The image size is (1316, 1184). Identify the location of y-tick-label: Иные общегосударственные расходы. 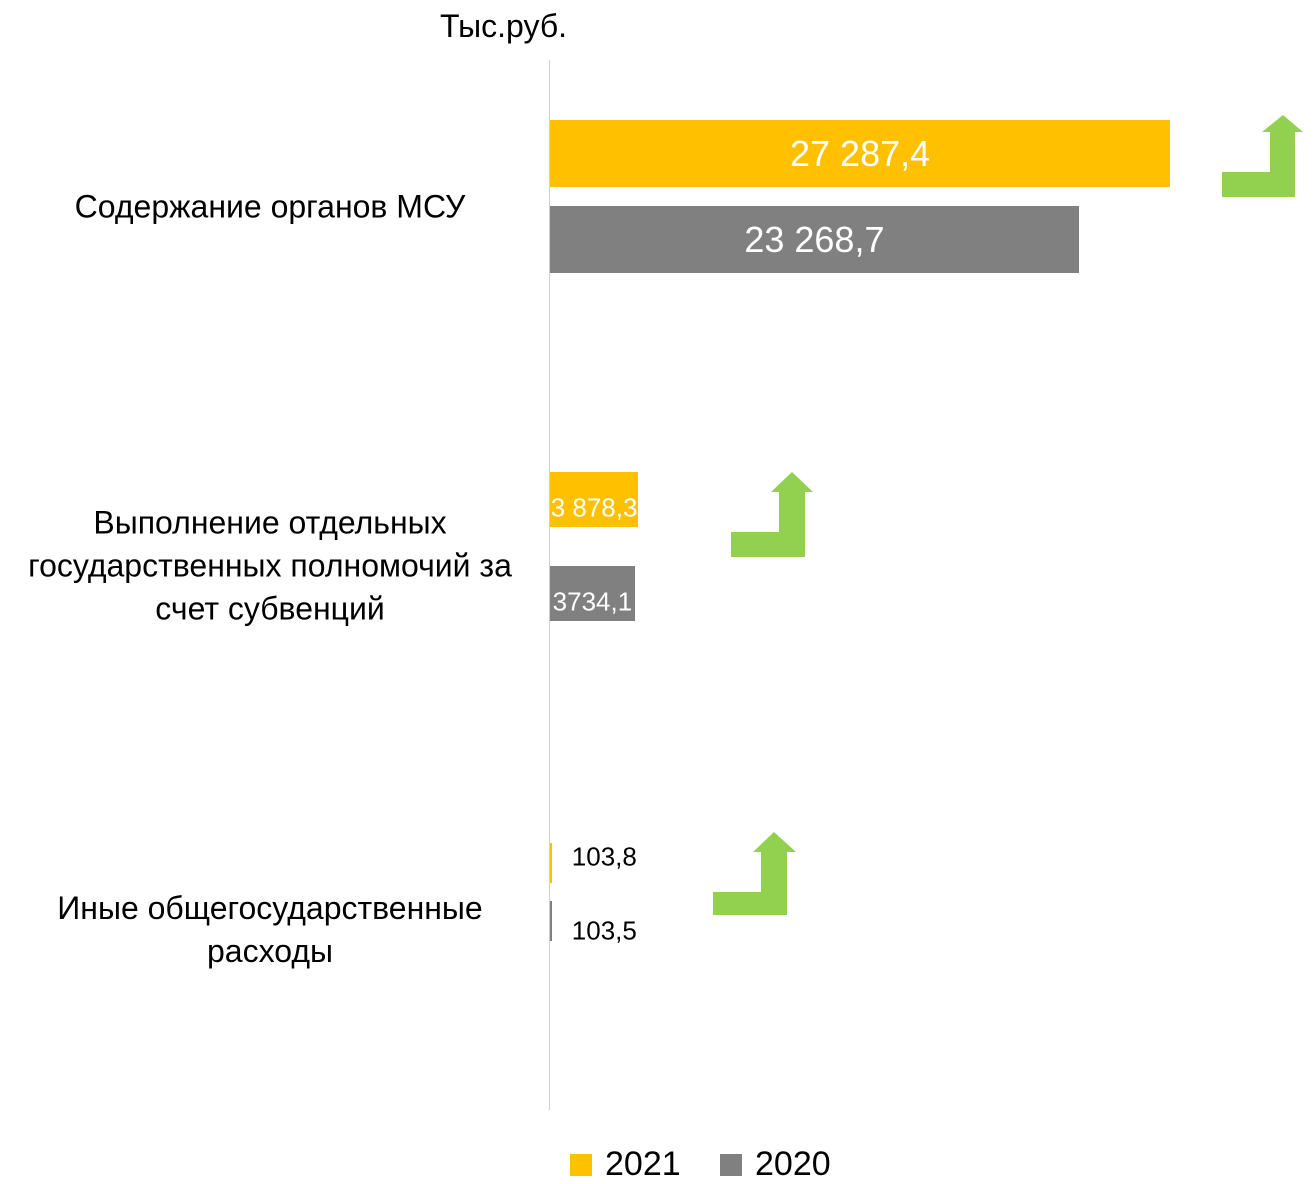
(270, 929).